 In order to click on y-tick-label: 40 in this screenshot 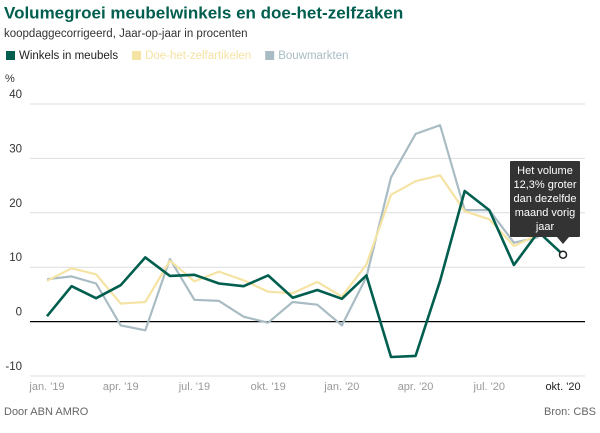, I will do `click(15, 95)`.